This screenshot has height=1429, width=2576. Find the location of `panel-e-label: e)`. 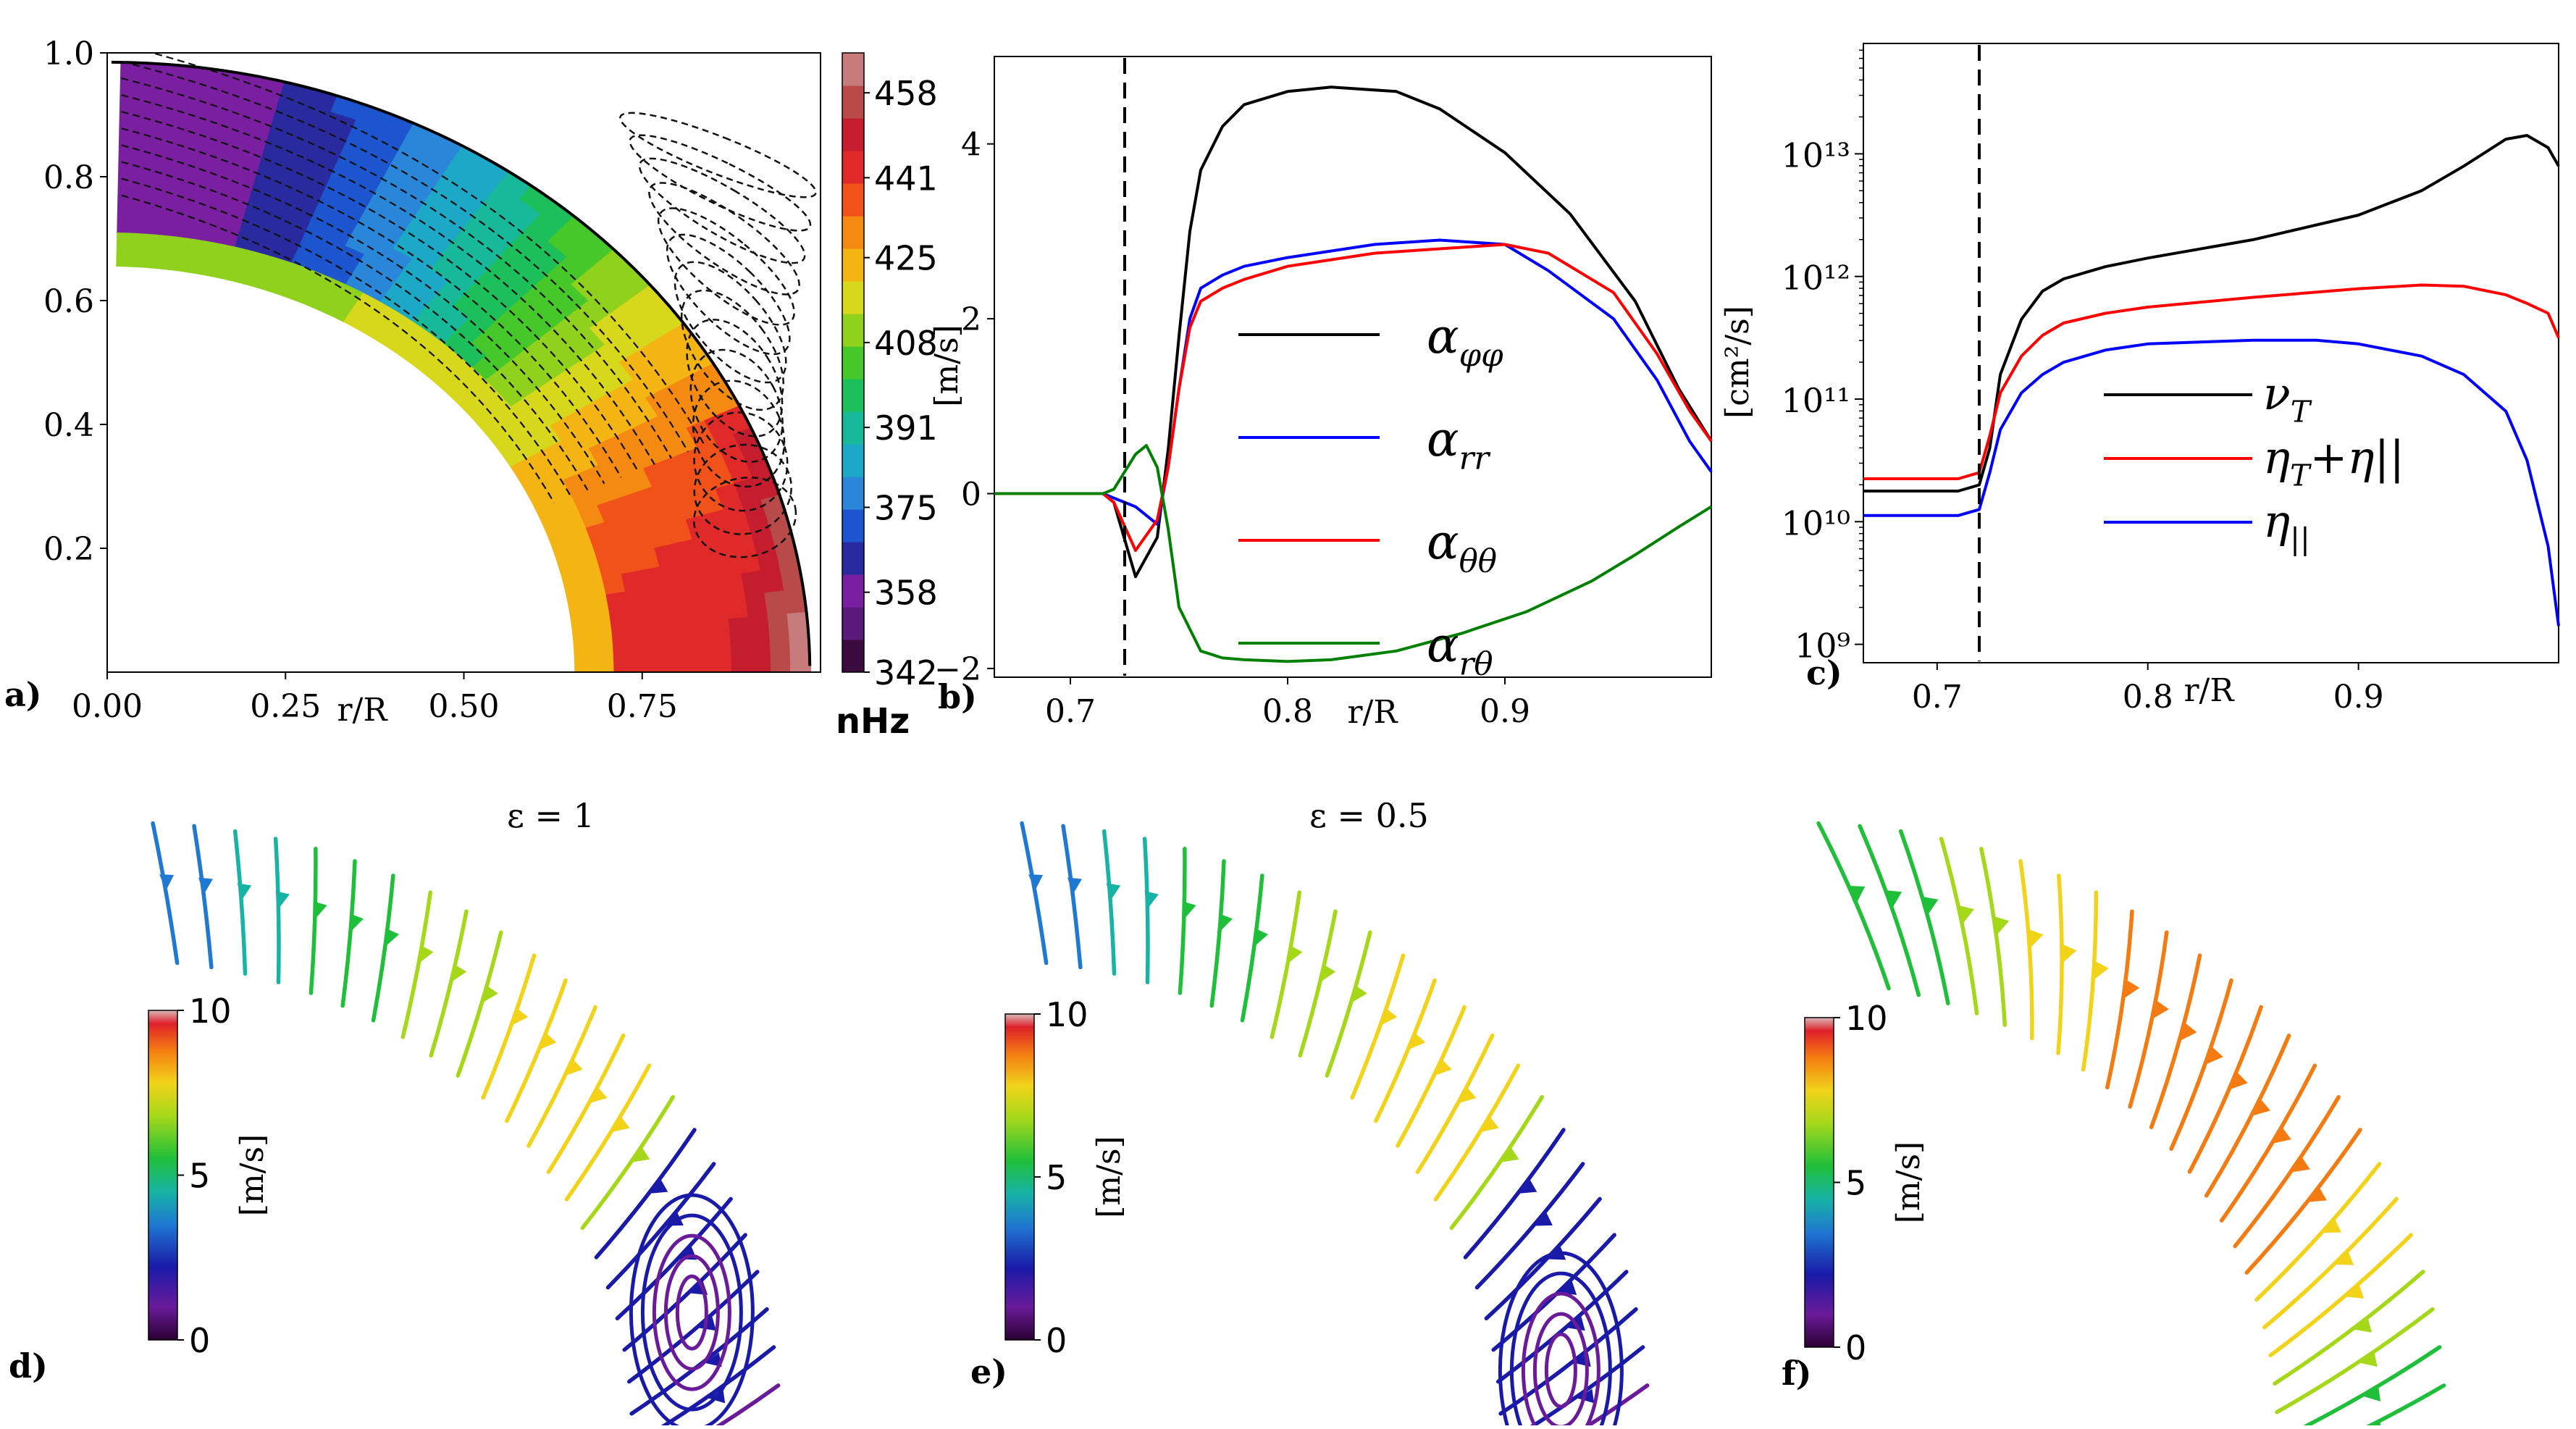

panel-e-label: e) is located at coordinates (988, 1371).